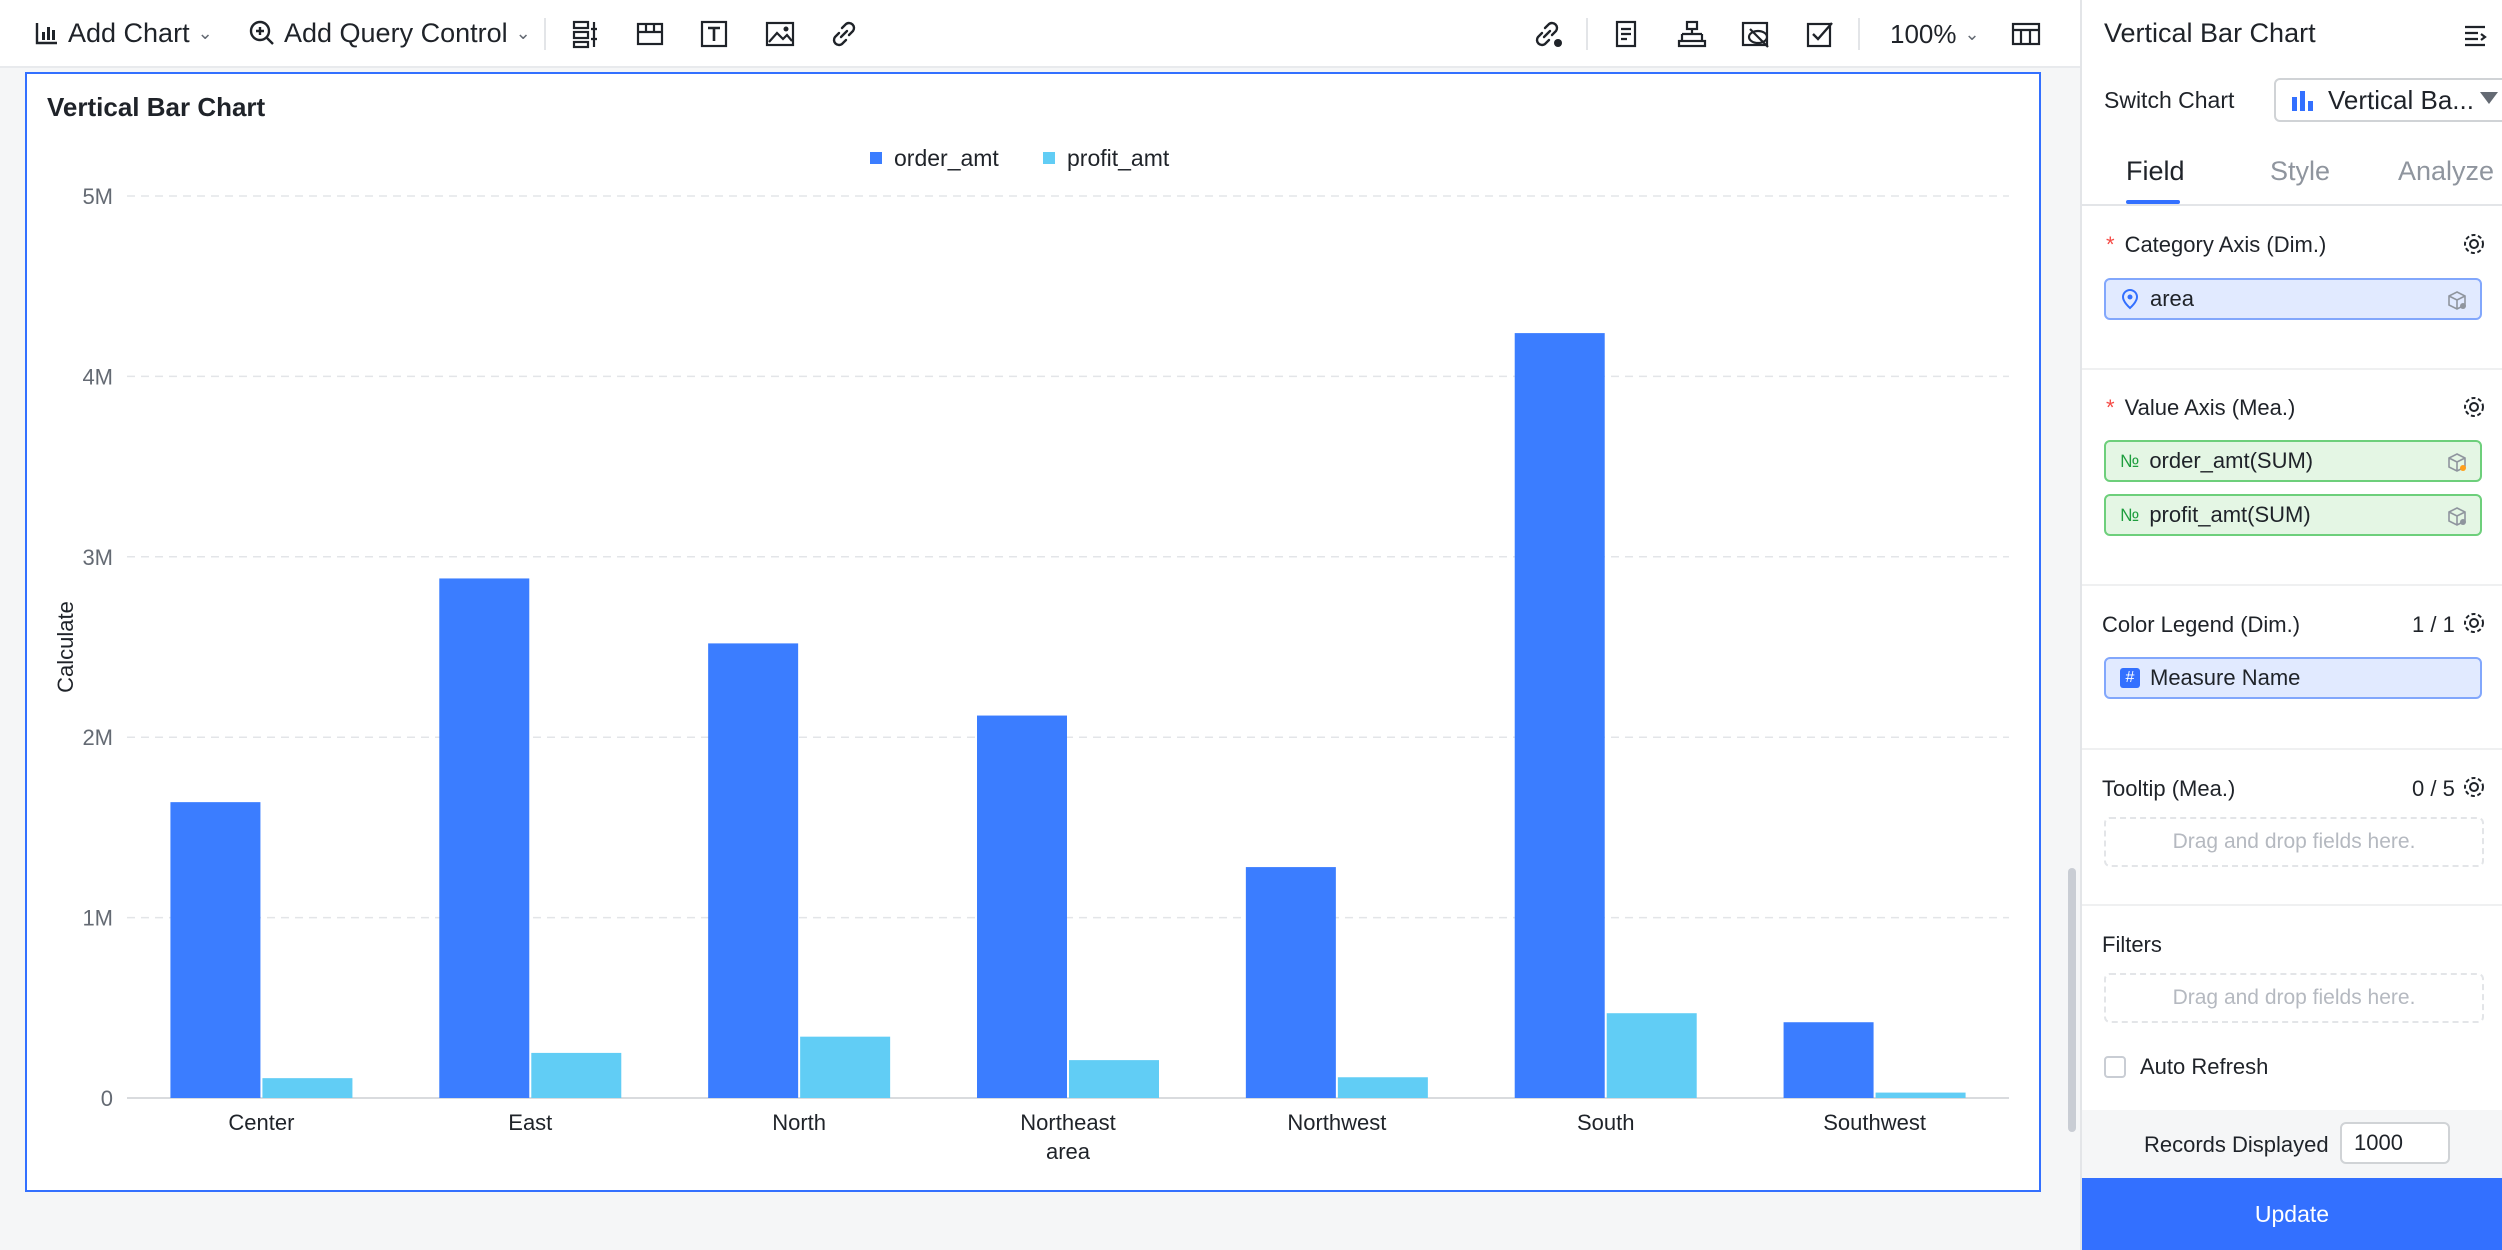  I want to click on y-tick-label: 4M, so click(97, 376).